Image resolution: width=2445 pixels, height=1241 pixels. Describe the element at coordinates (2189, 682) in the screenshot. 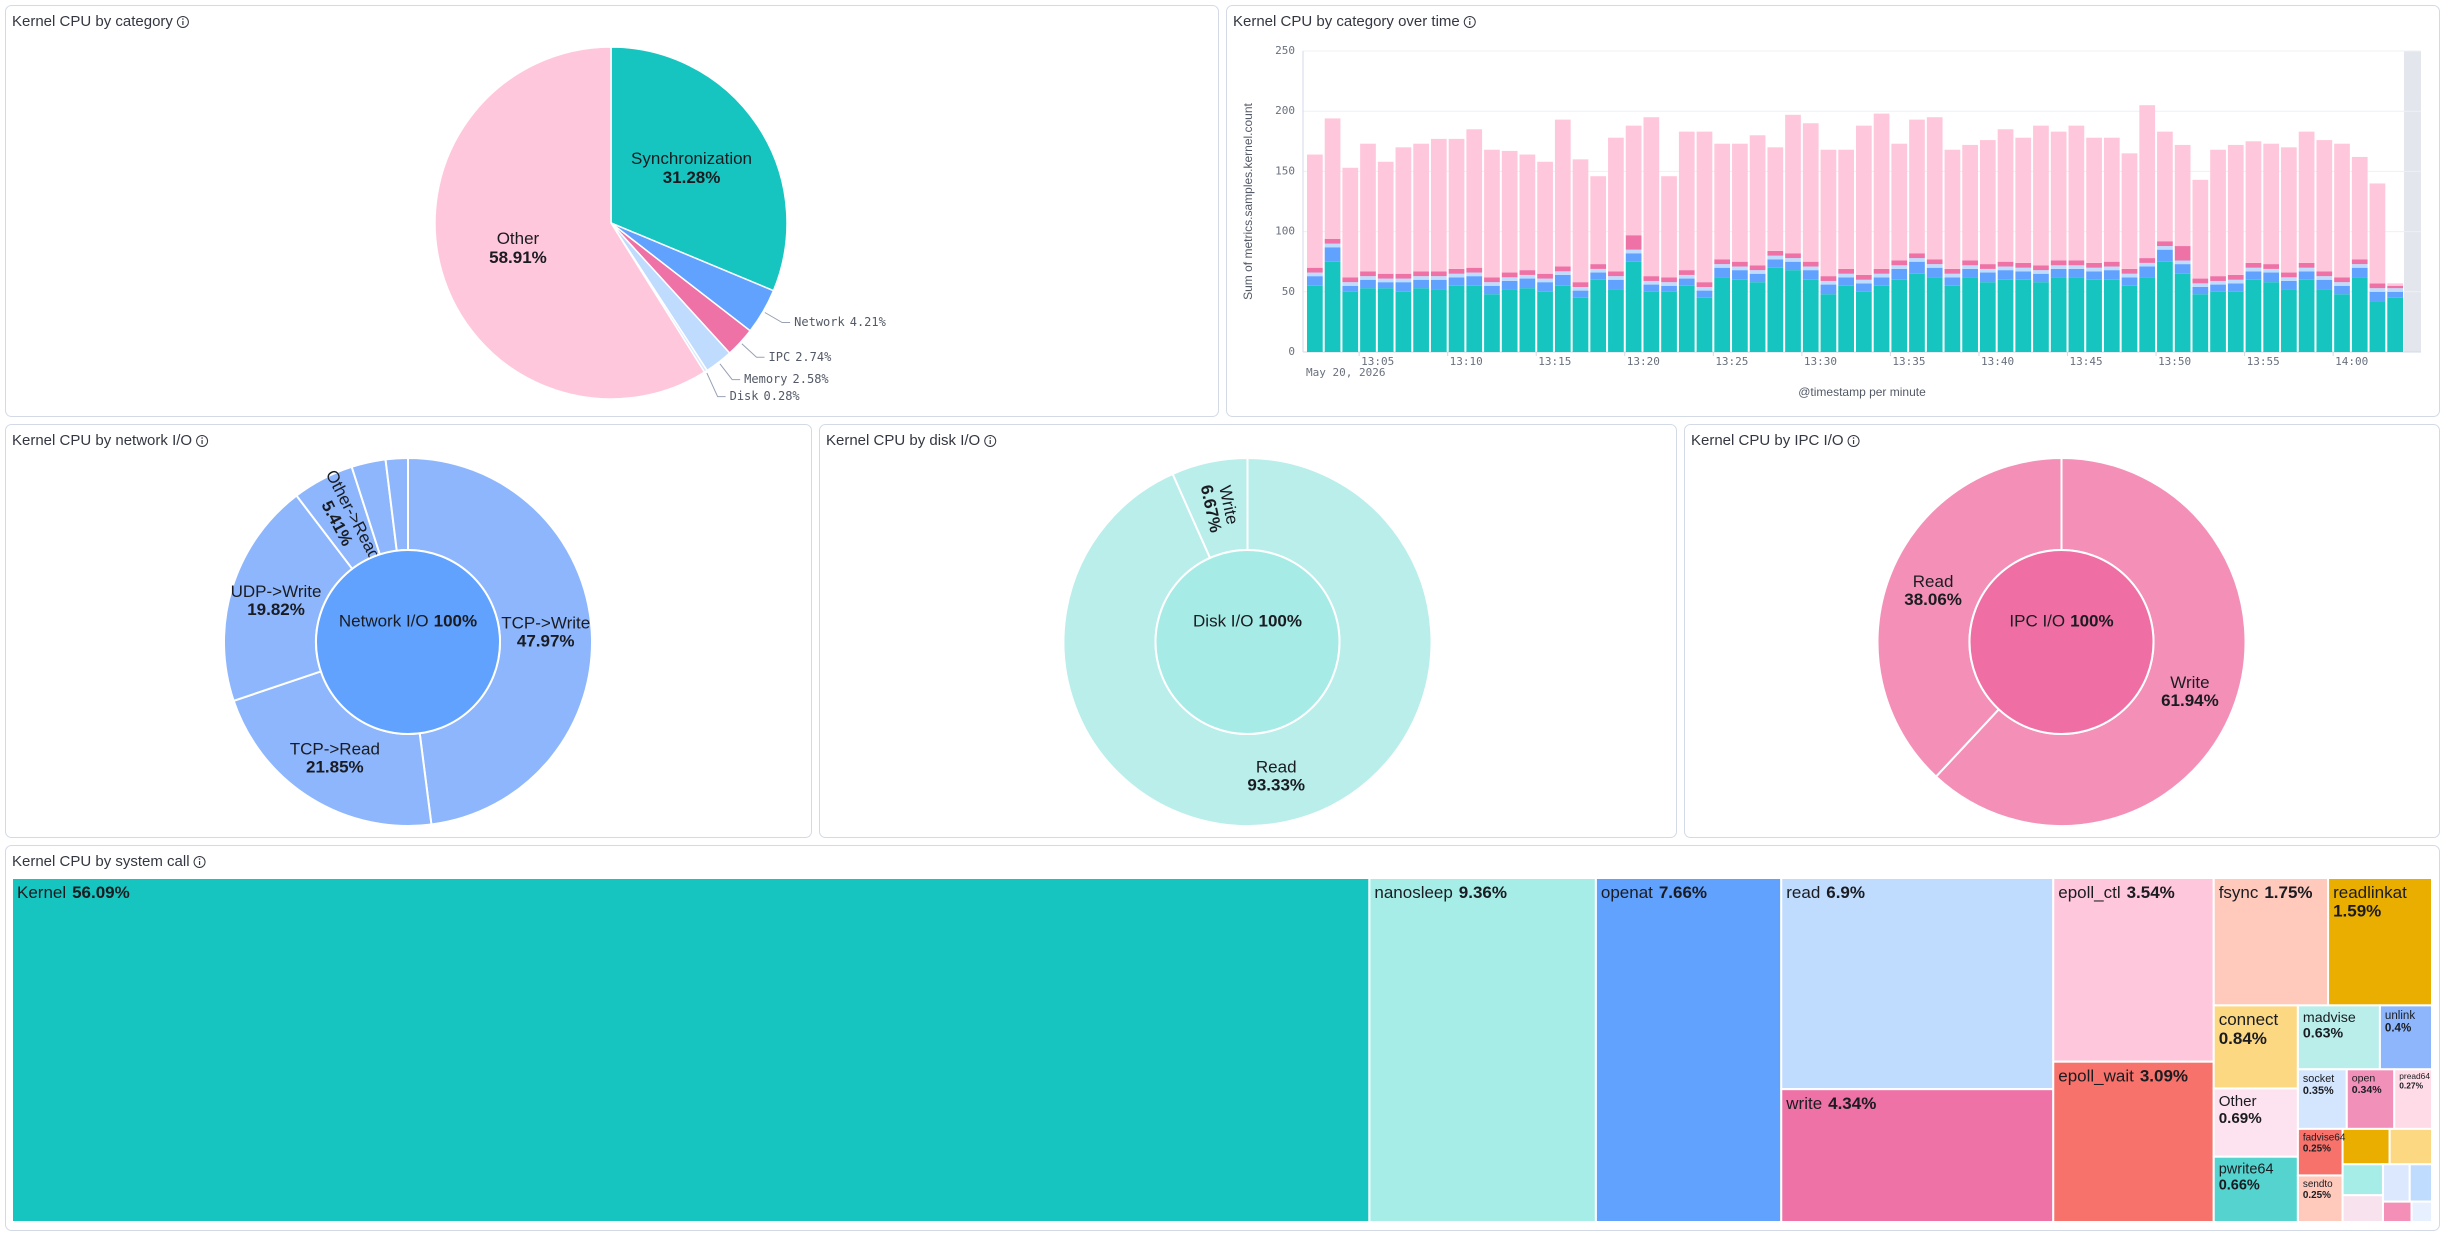

I see `slice-label: Write` at that location.